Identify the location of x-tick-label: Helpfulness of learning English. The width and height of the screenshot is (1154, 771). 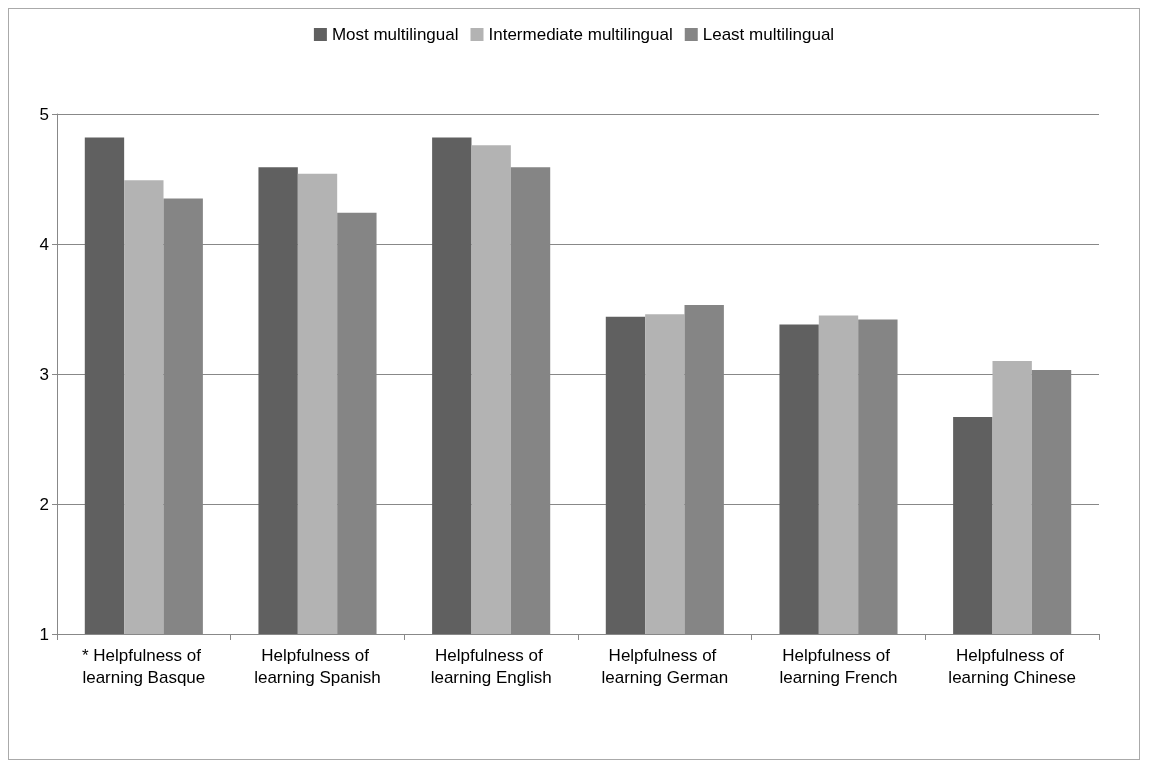
(491, 666).